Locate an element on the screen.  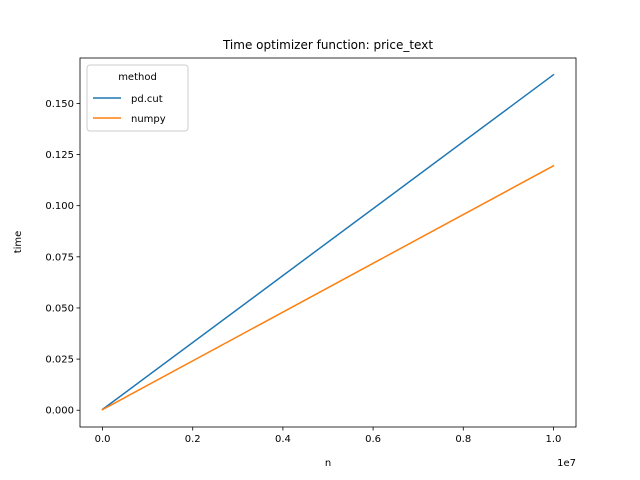
x-tick-label: 0.6 is located at coordinates (373, 439).